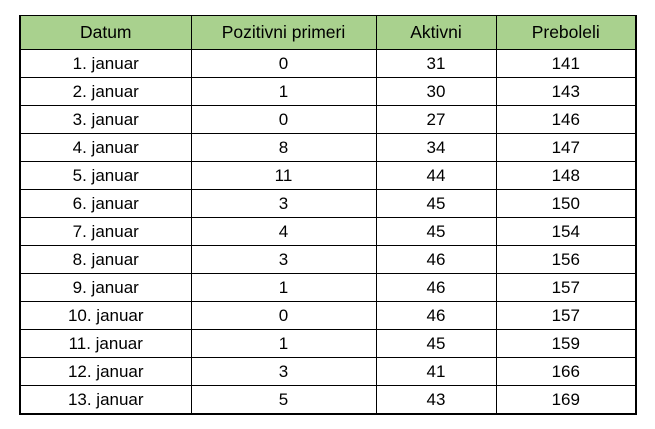  I want to click on cell-preboleli: 159, so click(566, 343).